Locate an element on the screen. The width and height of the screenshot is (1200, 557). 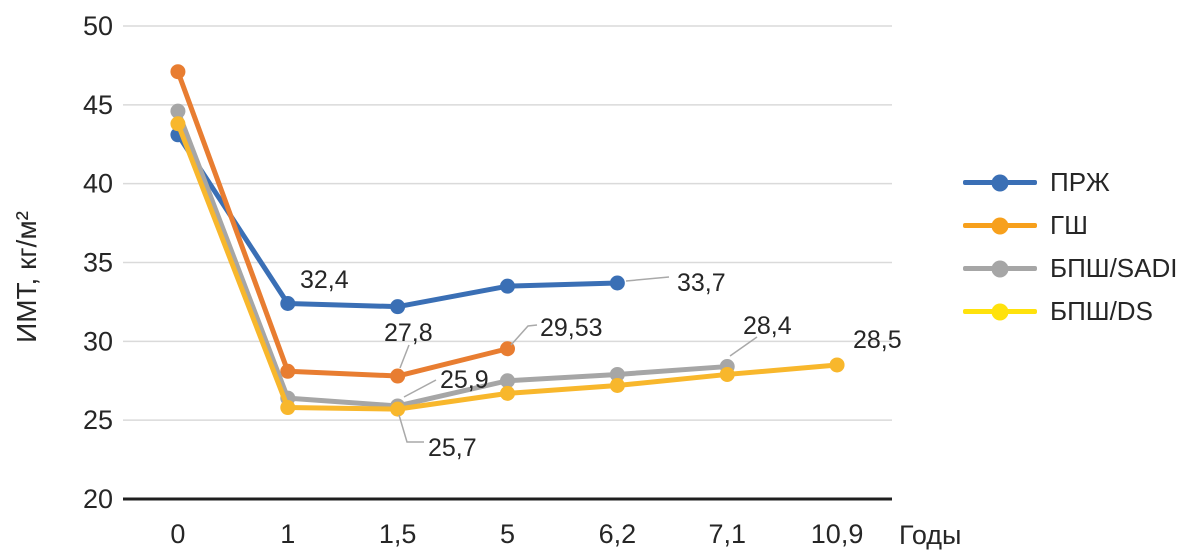
legend-item-gsh: ГШ is located at coordinates (1070, 225).